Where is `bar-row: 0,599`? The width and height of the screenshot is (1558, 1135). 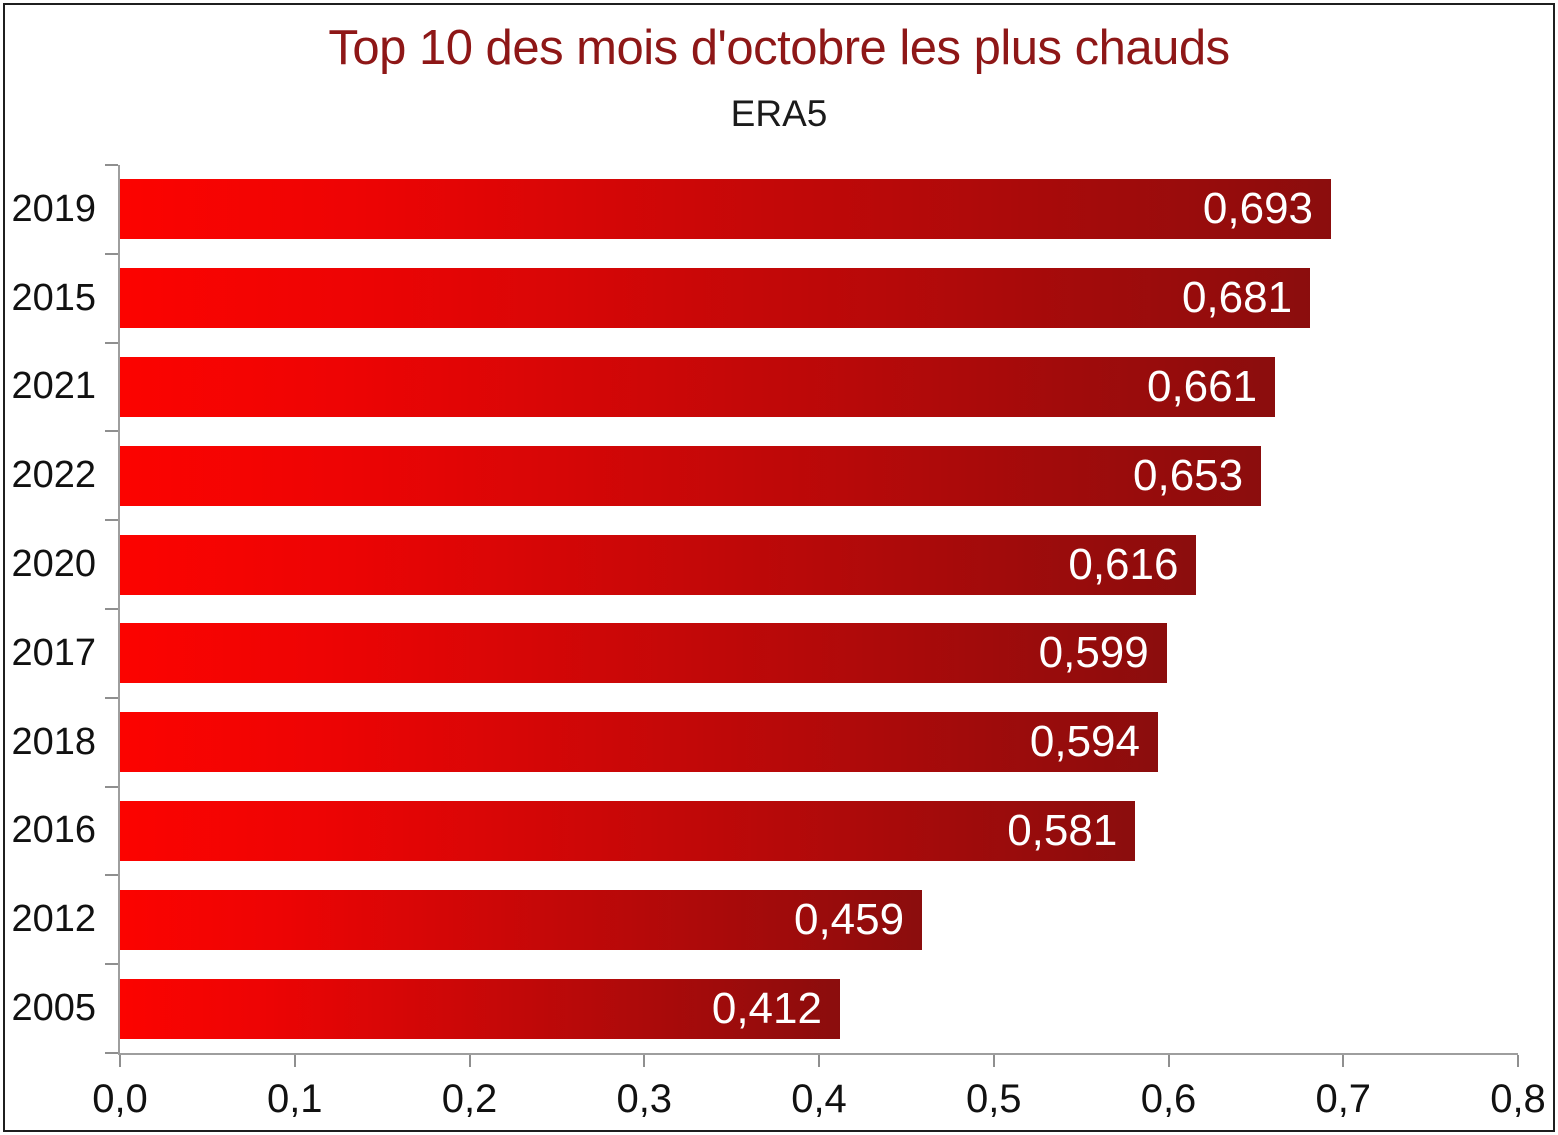
bar-row: 0,599 is located at coordinates (819, 653).